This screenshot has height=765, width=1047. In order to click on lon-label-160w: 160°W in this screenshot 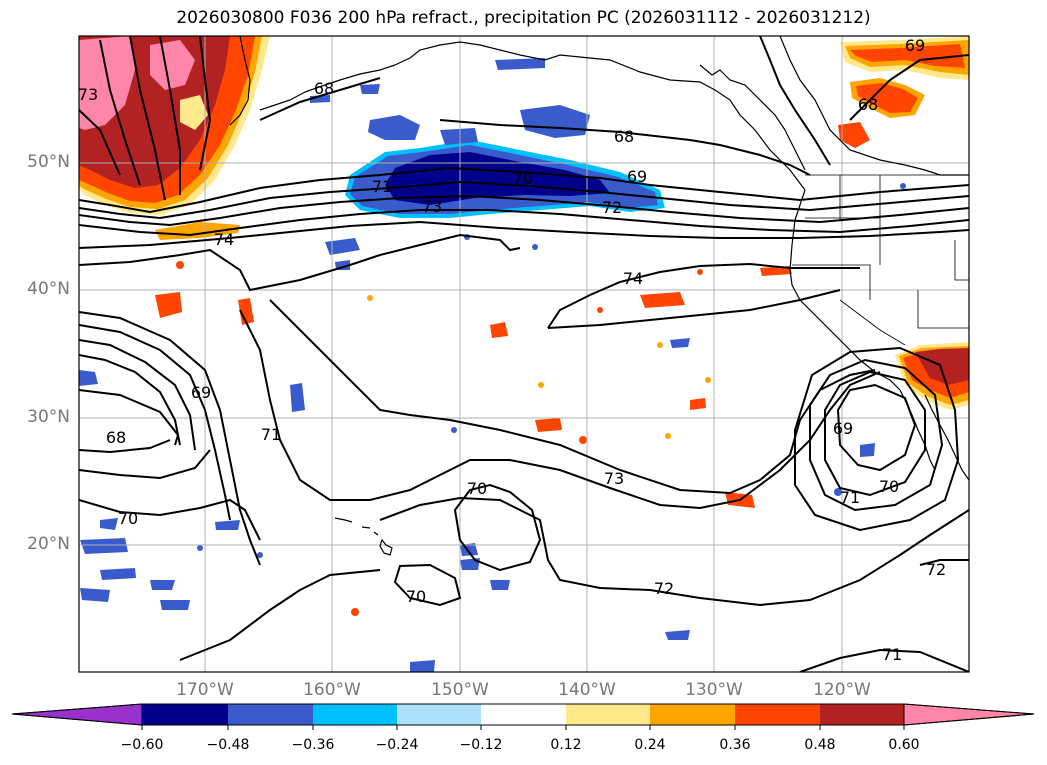, I will do `click(332, 690)`.